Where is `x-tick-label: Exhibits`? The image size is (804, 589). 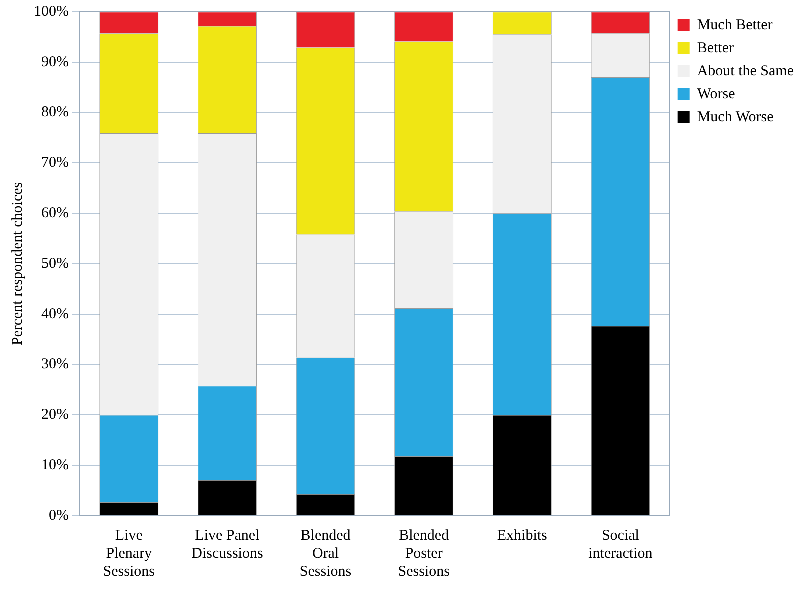 x-tick-label: Exhibits is located at coordinates (522, 536).